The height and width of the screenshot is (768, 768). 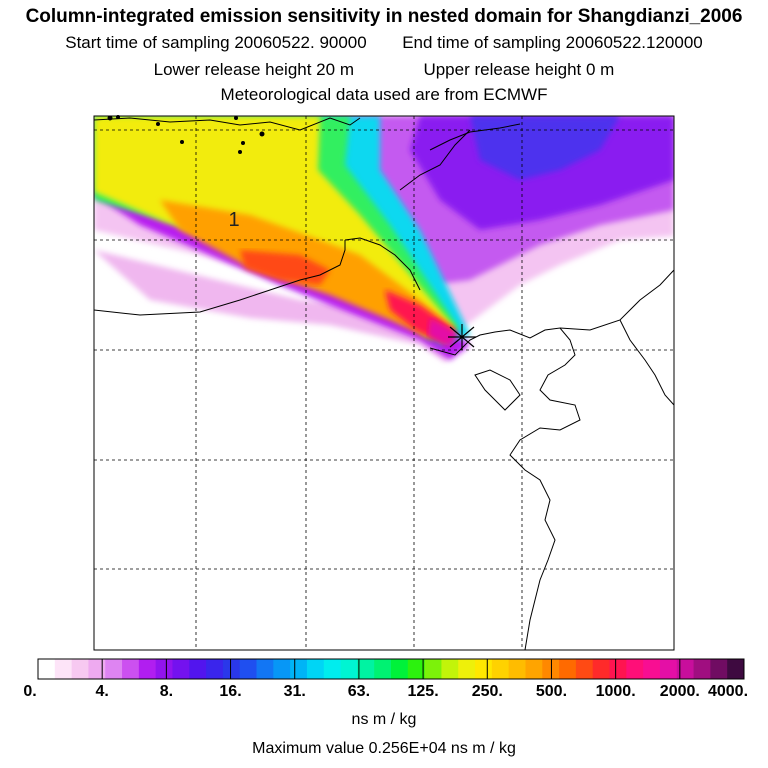 What do you see at coordinates (216, 42) in the screenshot?
I see `sampling-start: Start time of sampling 20060522. 90000` at bounding box center [216, 42].